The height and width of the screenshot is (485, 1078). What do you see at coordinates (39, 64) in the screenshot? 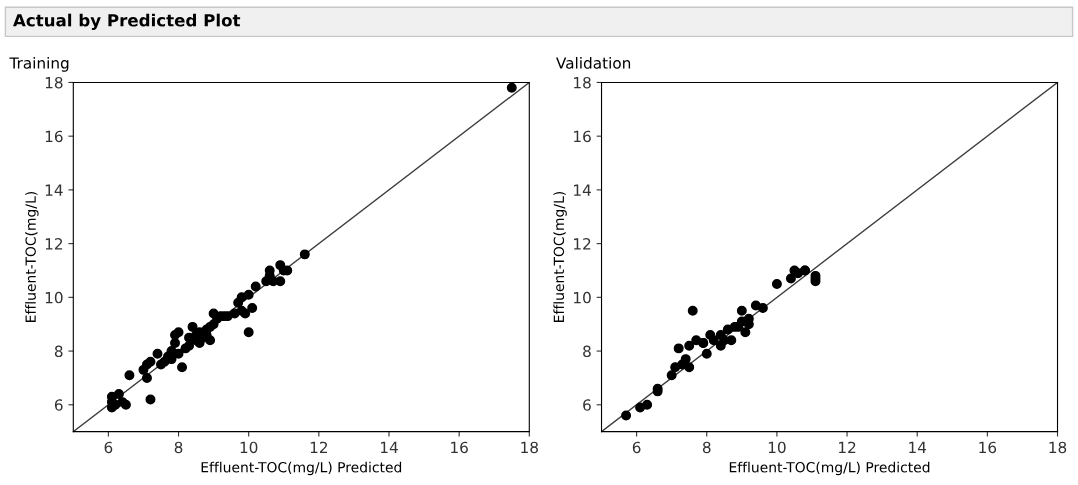
I see `chart-title: Training` at bounding box center [39, 64].